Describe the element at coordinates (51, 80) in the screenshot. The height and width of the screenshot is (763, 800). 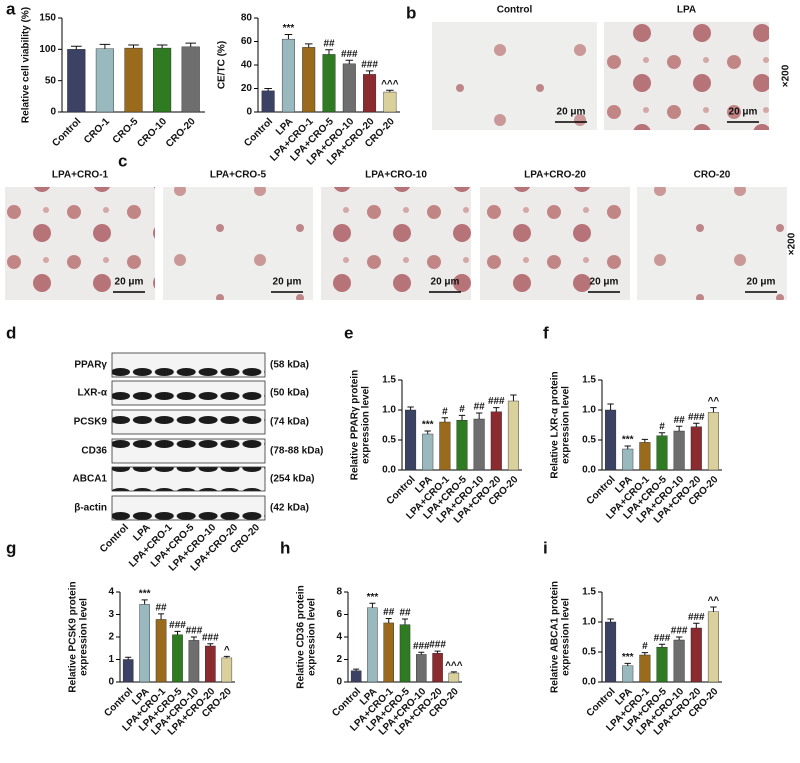
I see `y-tick-label: 50` at that location.